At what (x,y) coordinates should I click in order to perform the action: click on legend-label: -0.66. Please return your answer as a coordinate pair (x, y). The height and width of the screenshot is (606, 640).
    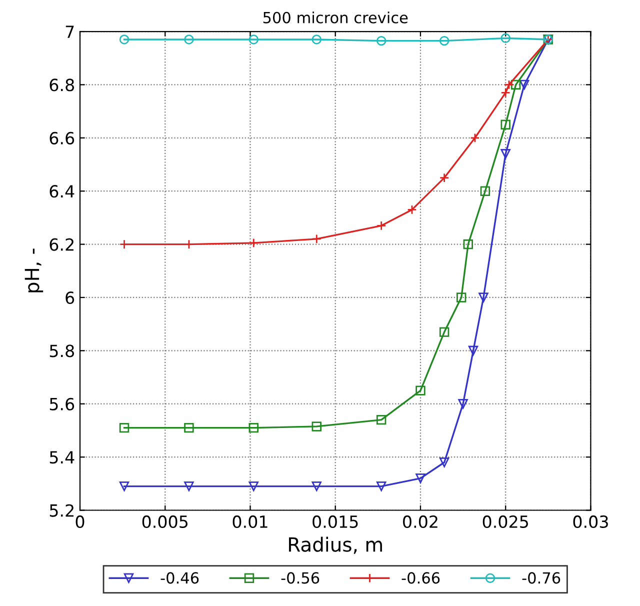
    Looking at the image, I should click on (421, 578).